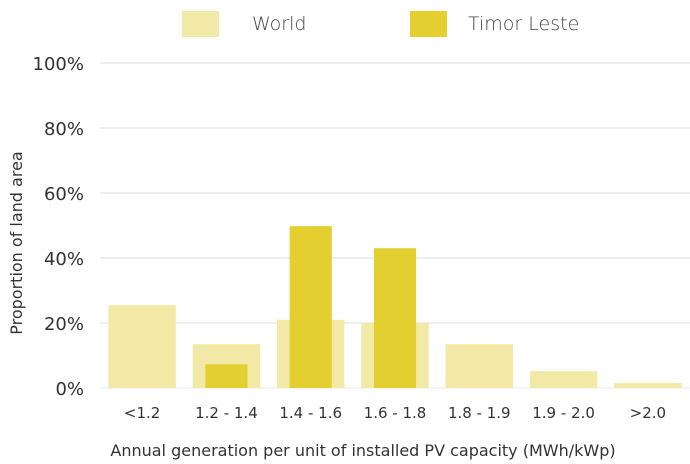 The height and width of the screenshot is (464, 690). What do you see at coordinates (226, 413) in the screenshot?
I see `x-tick-label: 1.2 - 1.4` at bounding box center [226, 413].